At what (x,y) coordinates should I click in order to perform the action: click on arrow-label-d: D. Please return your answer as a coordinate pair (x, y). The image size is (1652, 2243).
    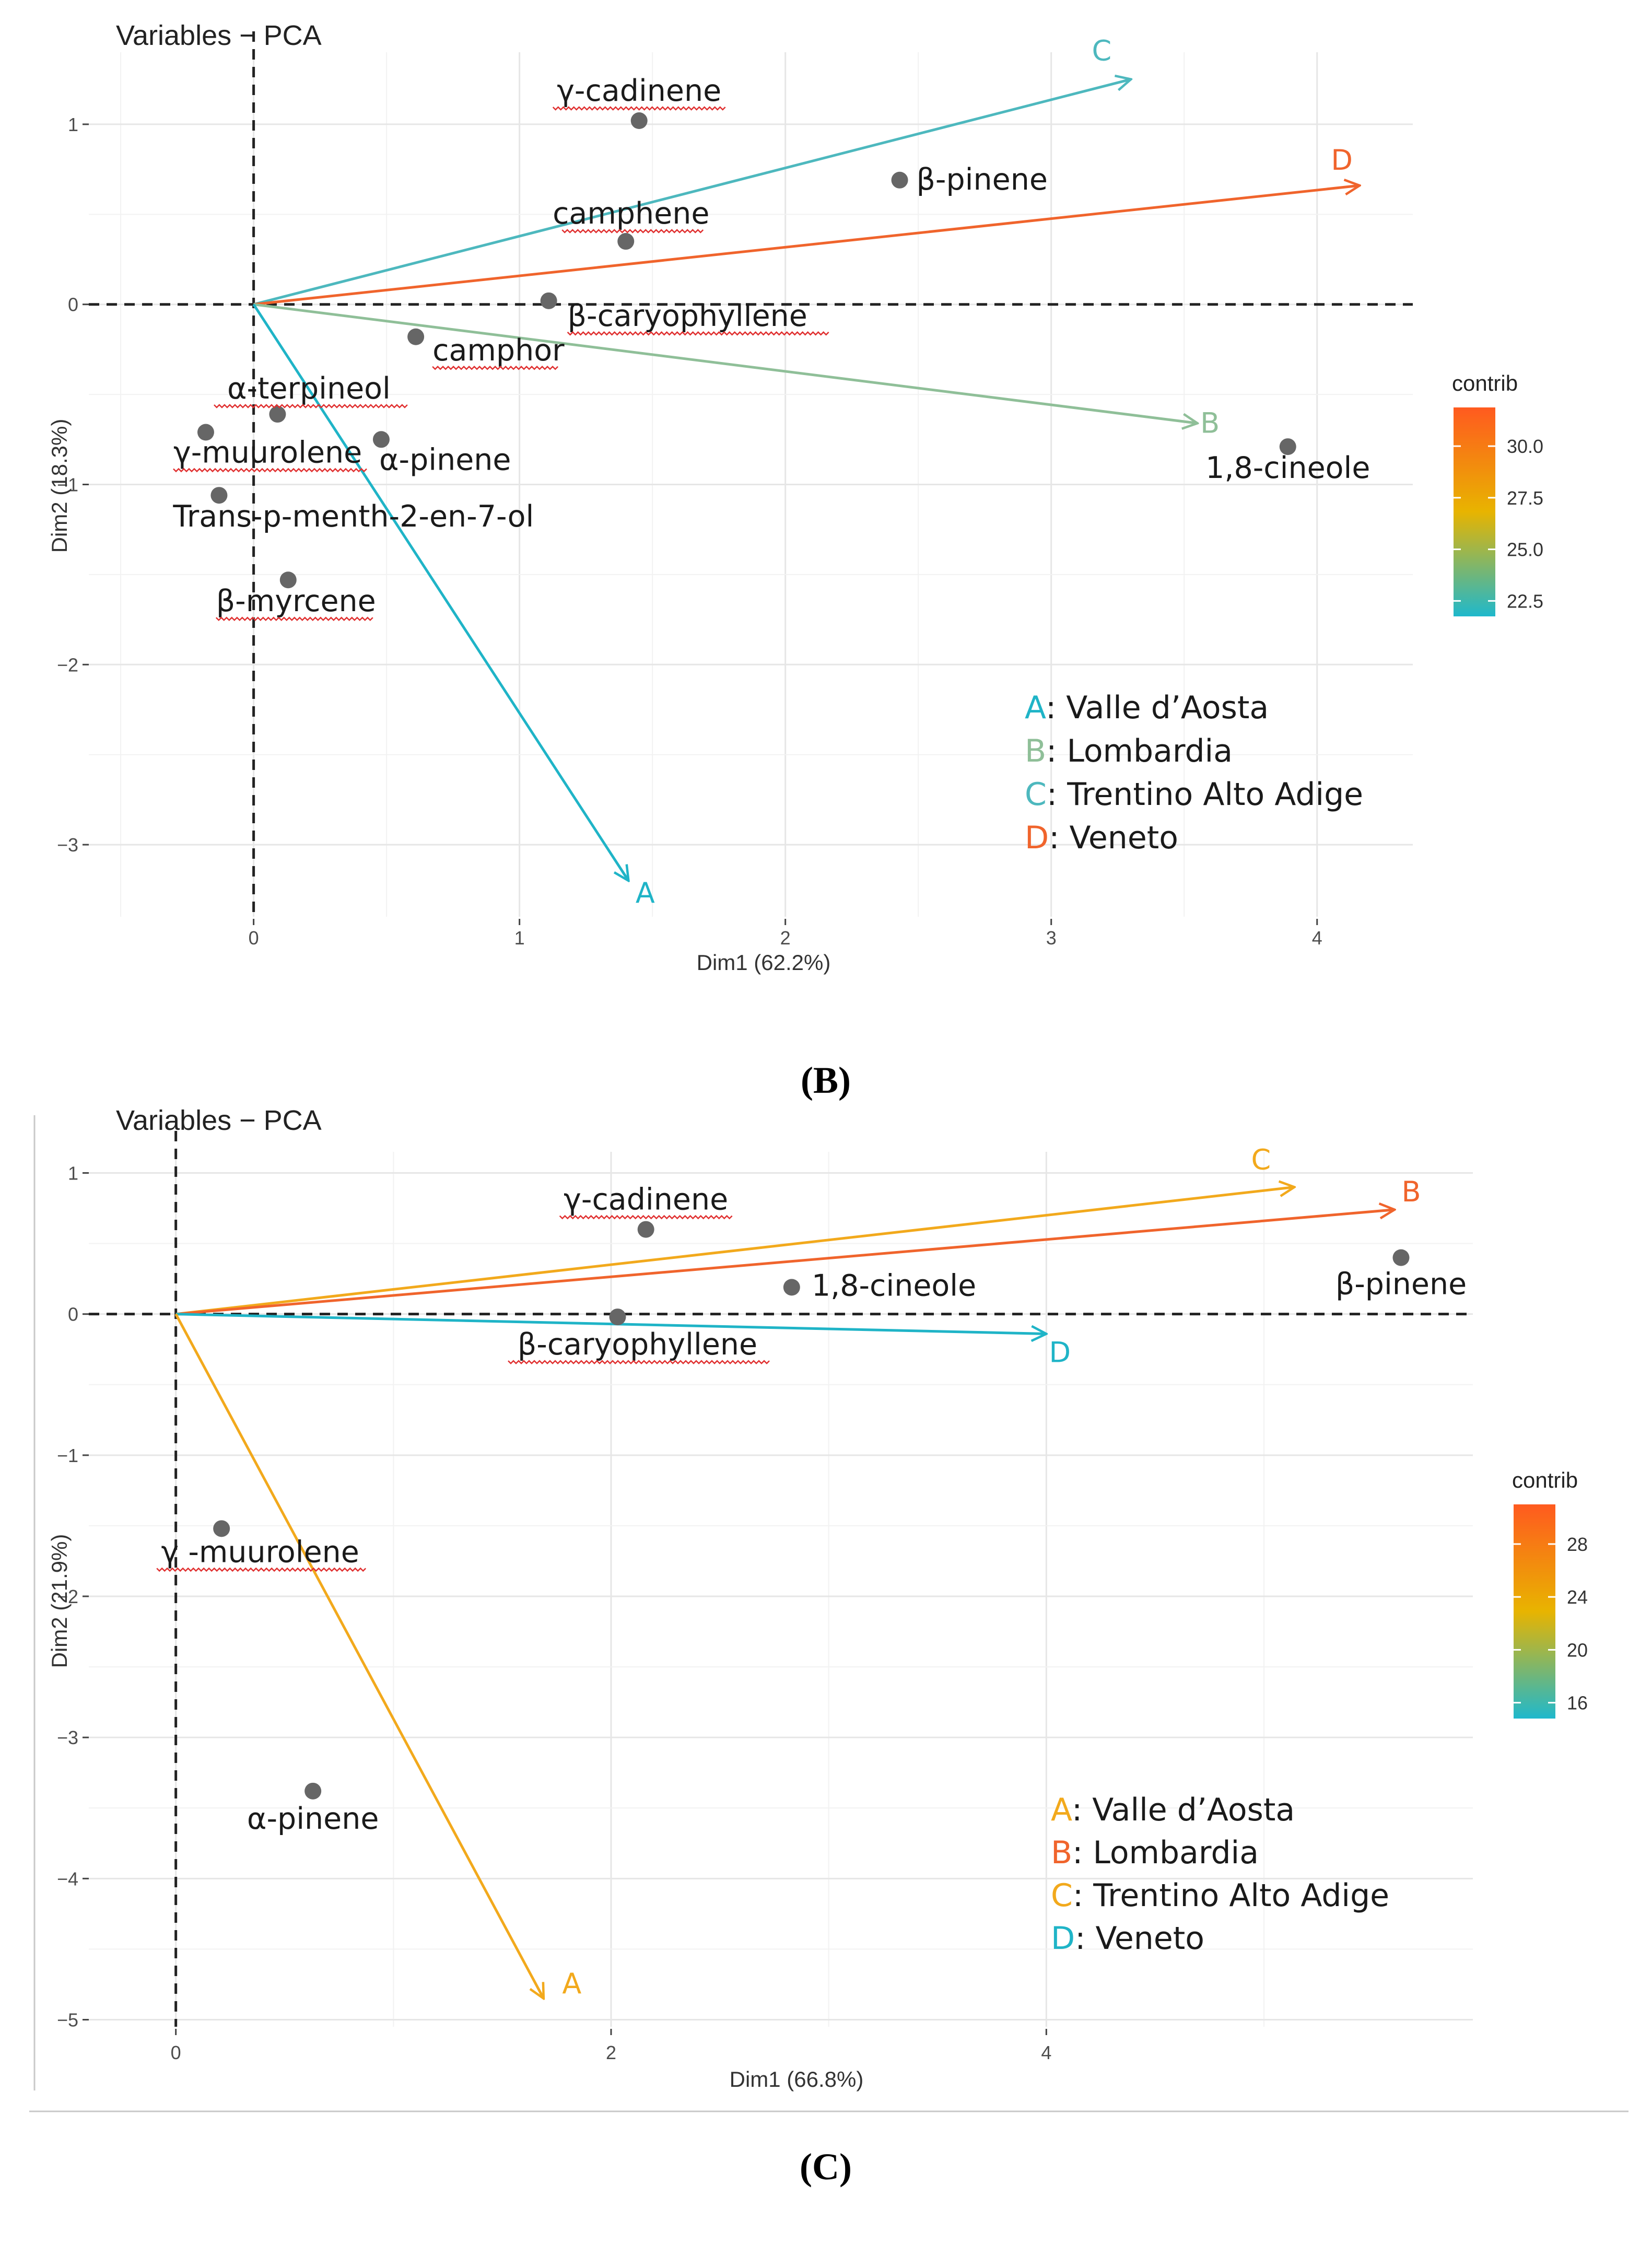
    Looking at the image, I should click on (1060, 1352).